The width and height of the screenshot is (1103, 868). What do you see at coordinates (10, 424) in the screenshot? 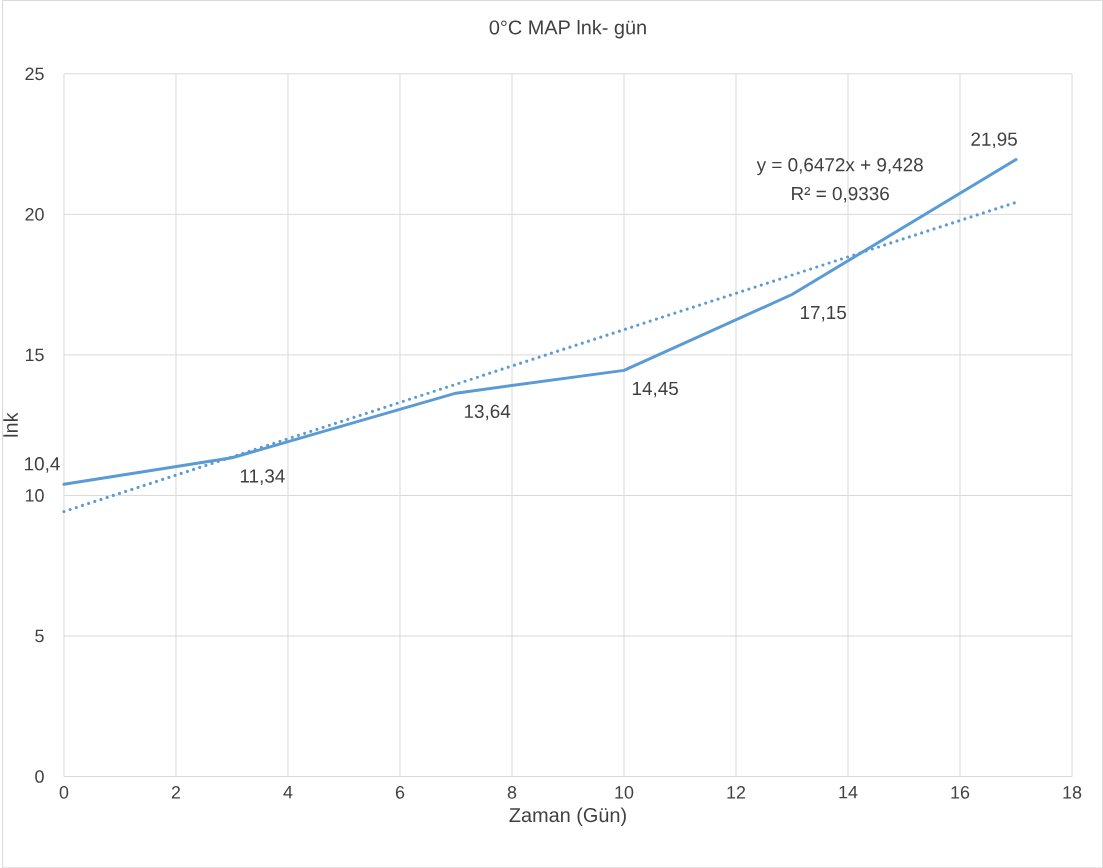
I see `y-axis-title: lnk` at bounding box center [10, 424].